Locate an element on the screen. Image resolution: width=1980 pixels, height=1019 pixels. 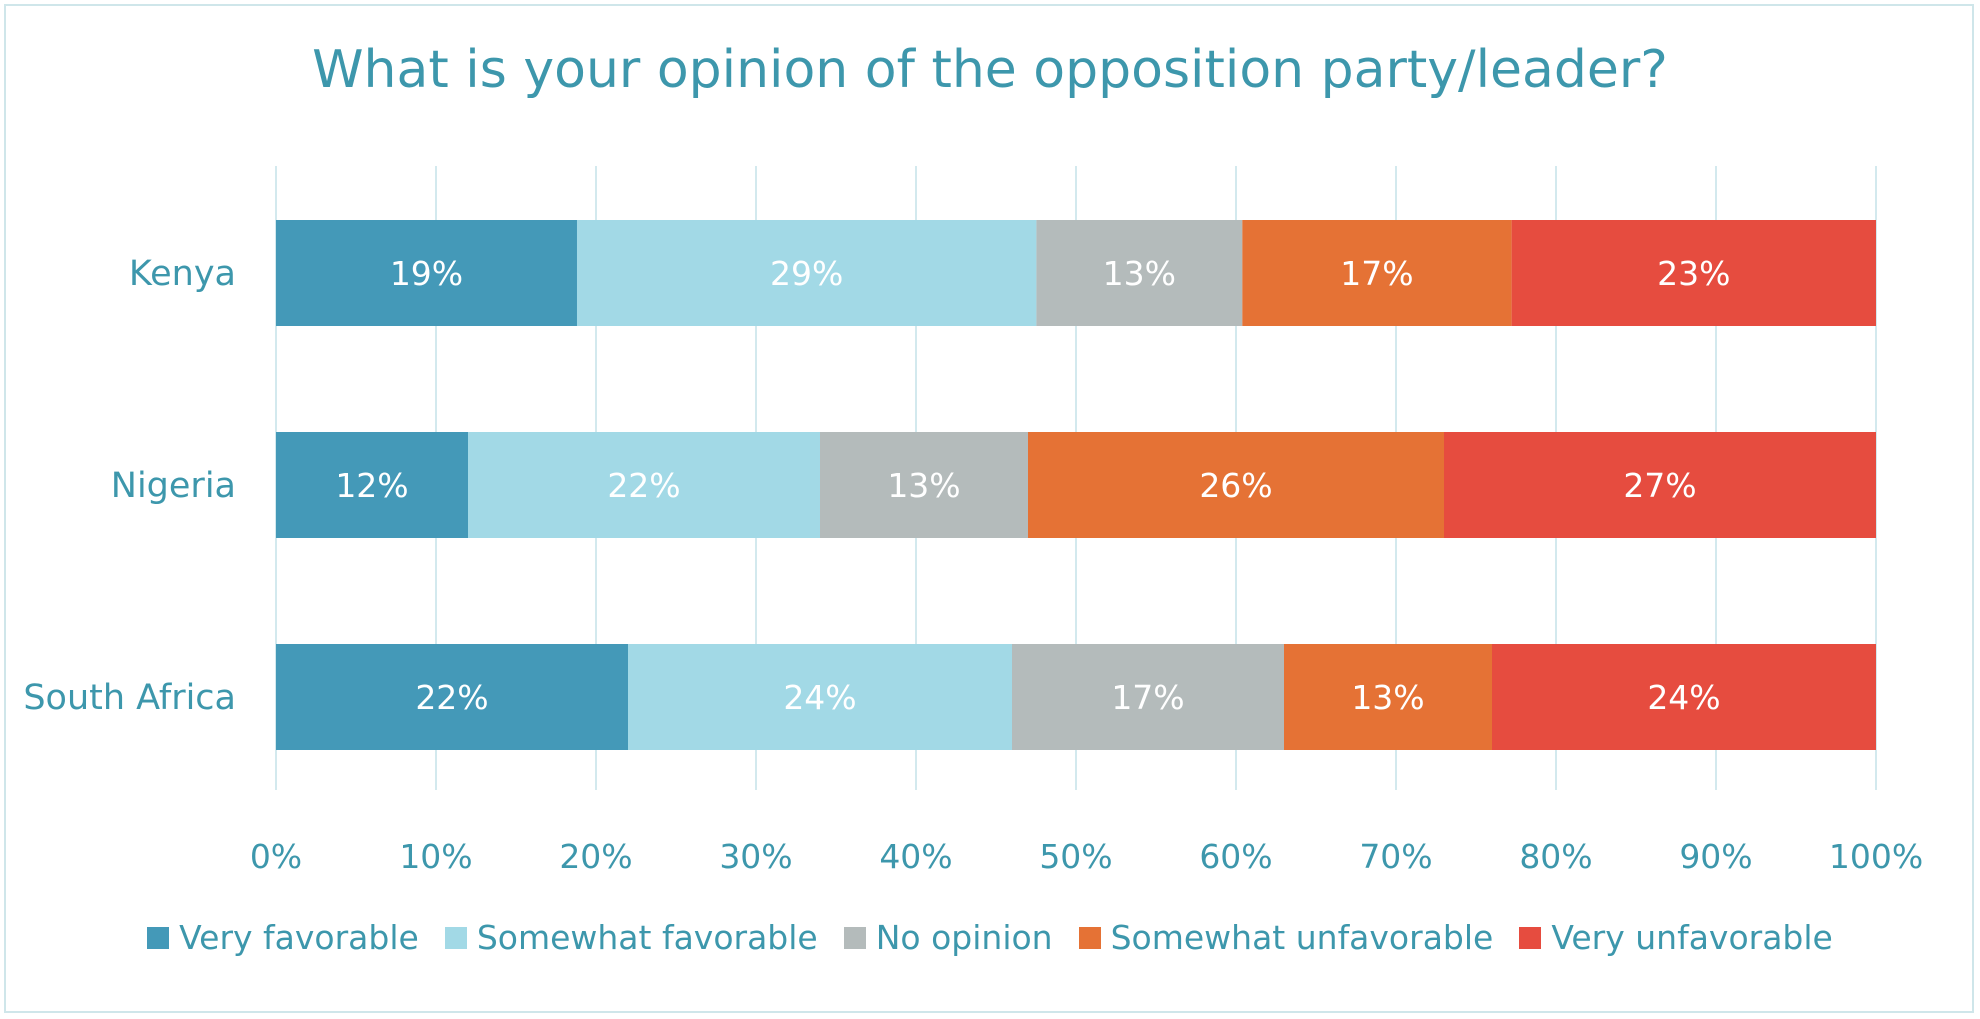
x-tick-label: 0% is located at coordinates (276, 856).